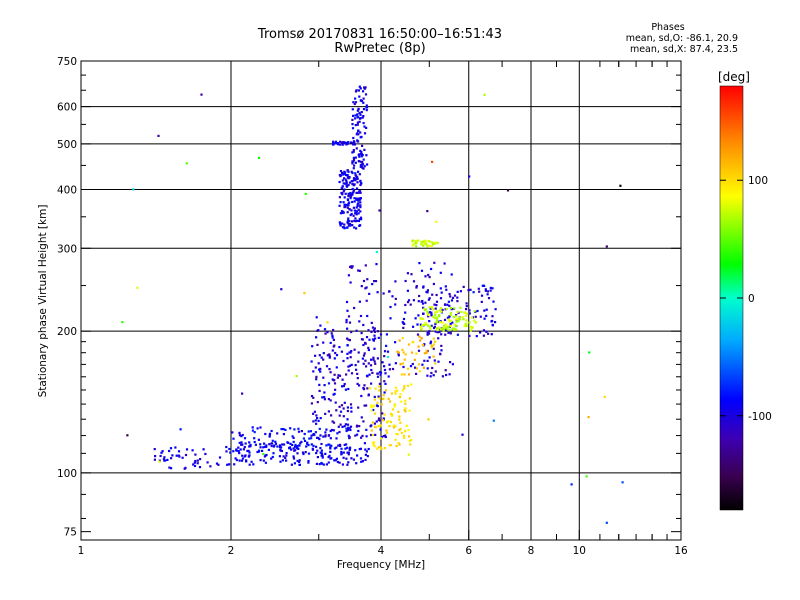 The image size is (800, 600). Describe the element at coordinates (67, 108) in the screenshot. I see `y-tick-label: 600` at that location.